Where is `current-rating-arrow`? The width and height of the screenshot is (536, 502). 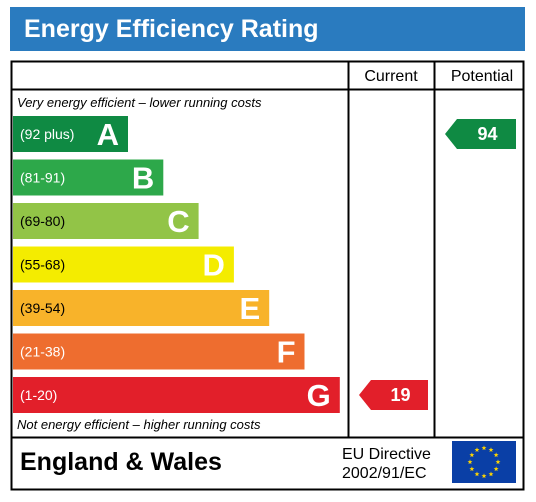
current-rating-arrow is located at coordinates (393, 395).